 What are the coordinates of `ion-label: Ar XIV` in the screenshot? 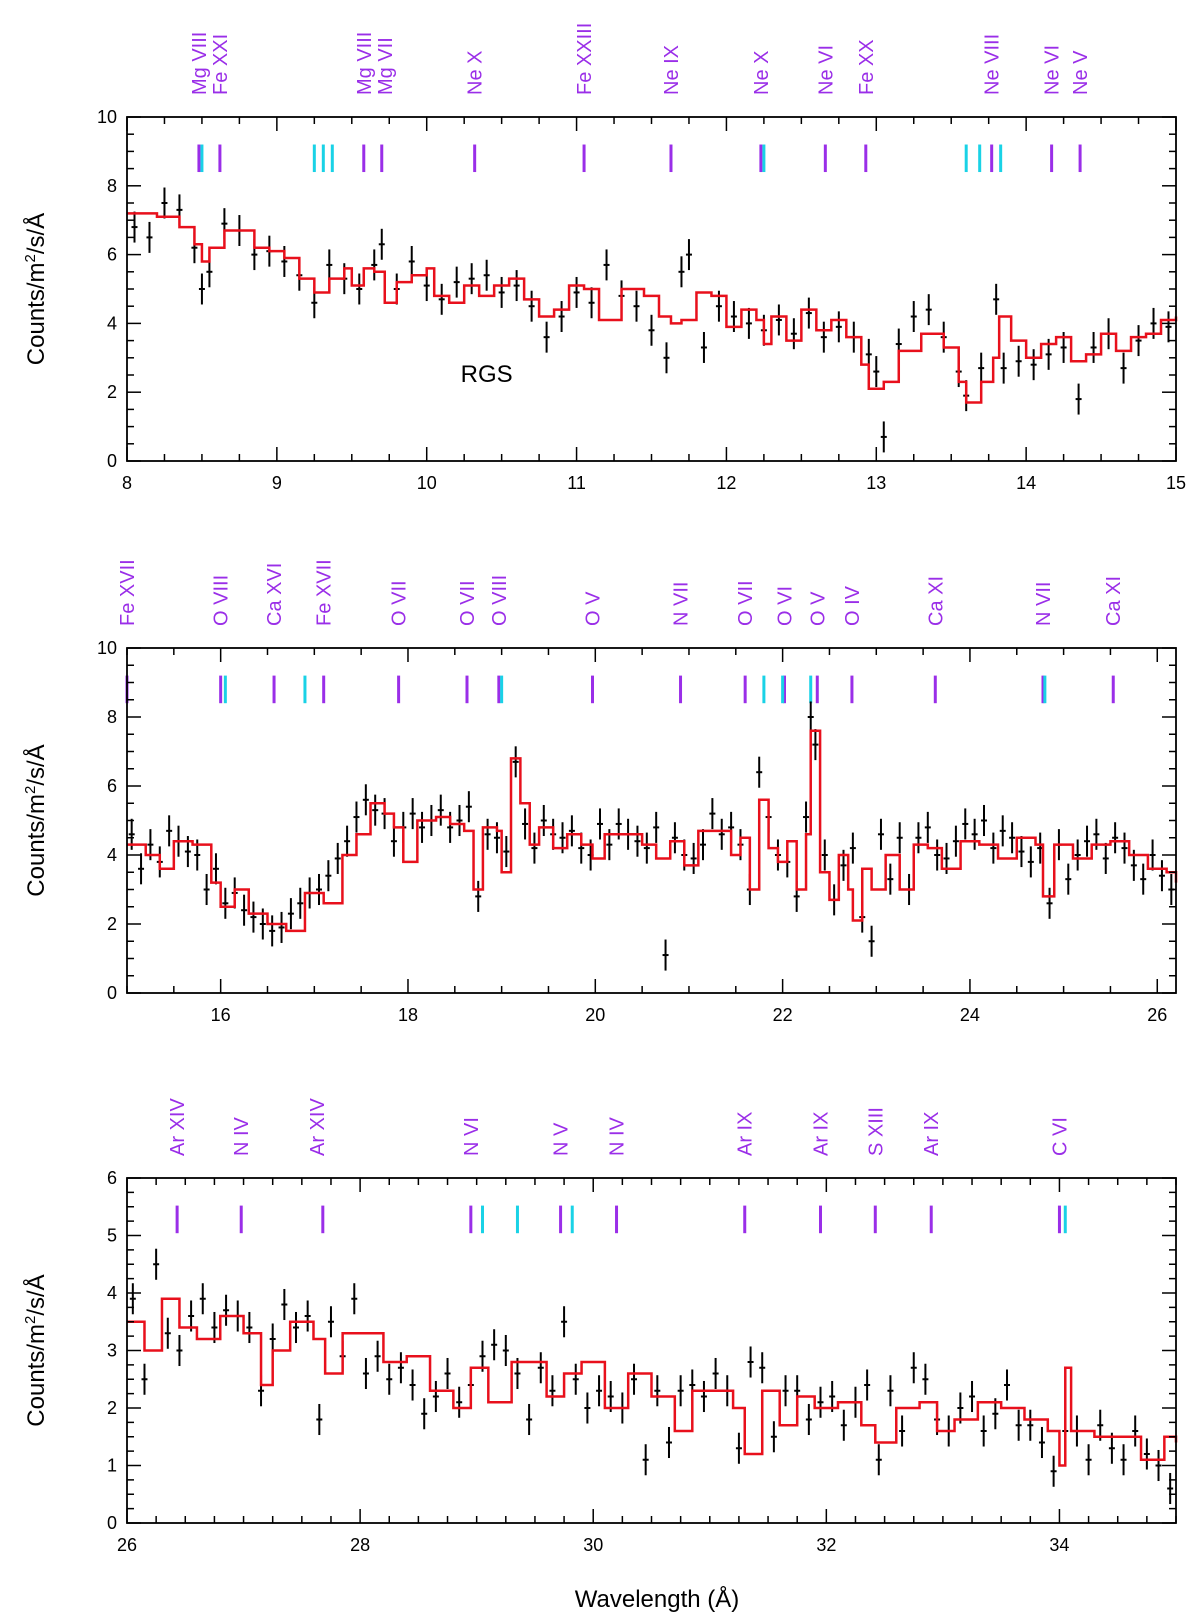 It's located at (178, 1127).